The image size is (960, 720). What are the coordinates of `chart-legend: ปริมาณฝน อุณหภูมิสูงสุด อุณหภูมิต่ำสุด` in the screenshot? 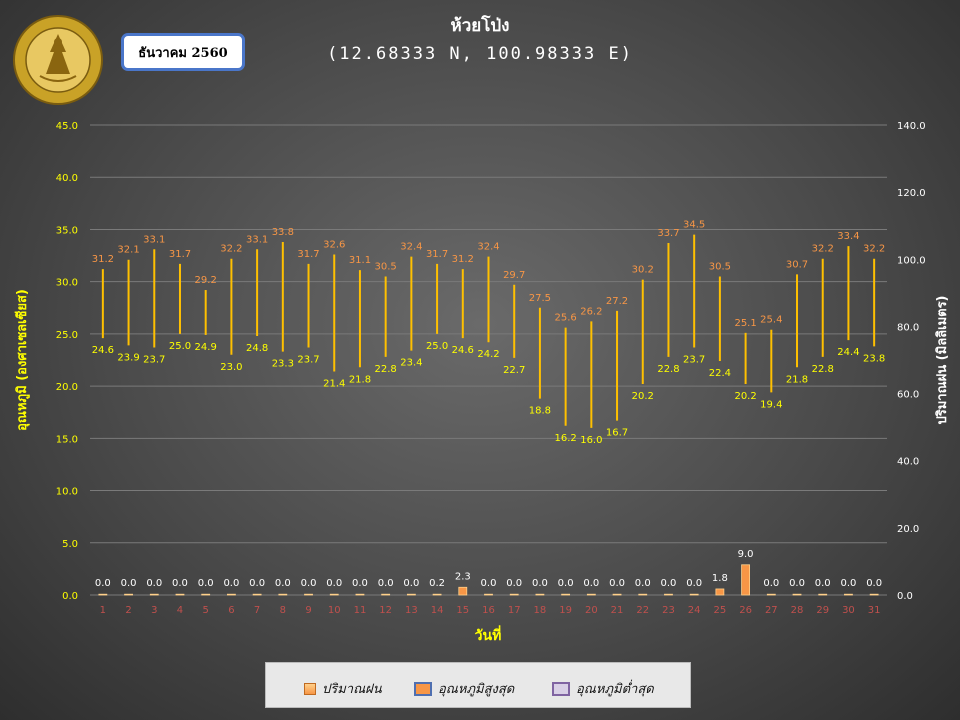 It's located at (478, 685).